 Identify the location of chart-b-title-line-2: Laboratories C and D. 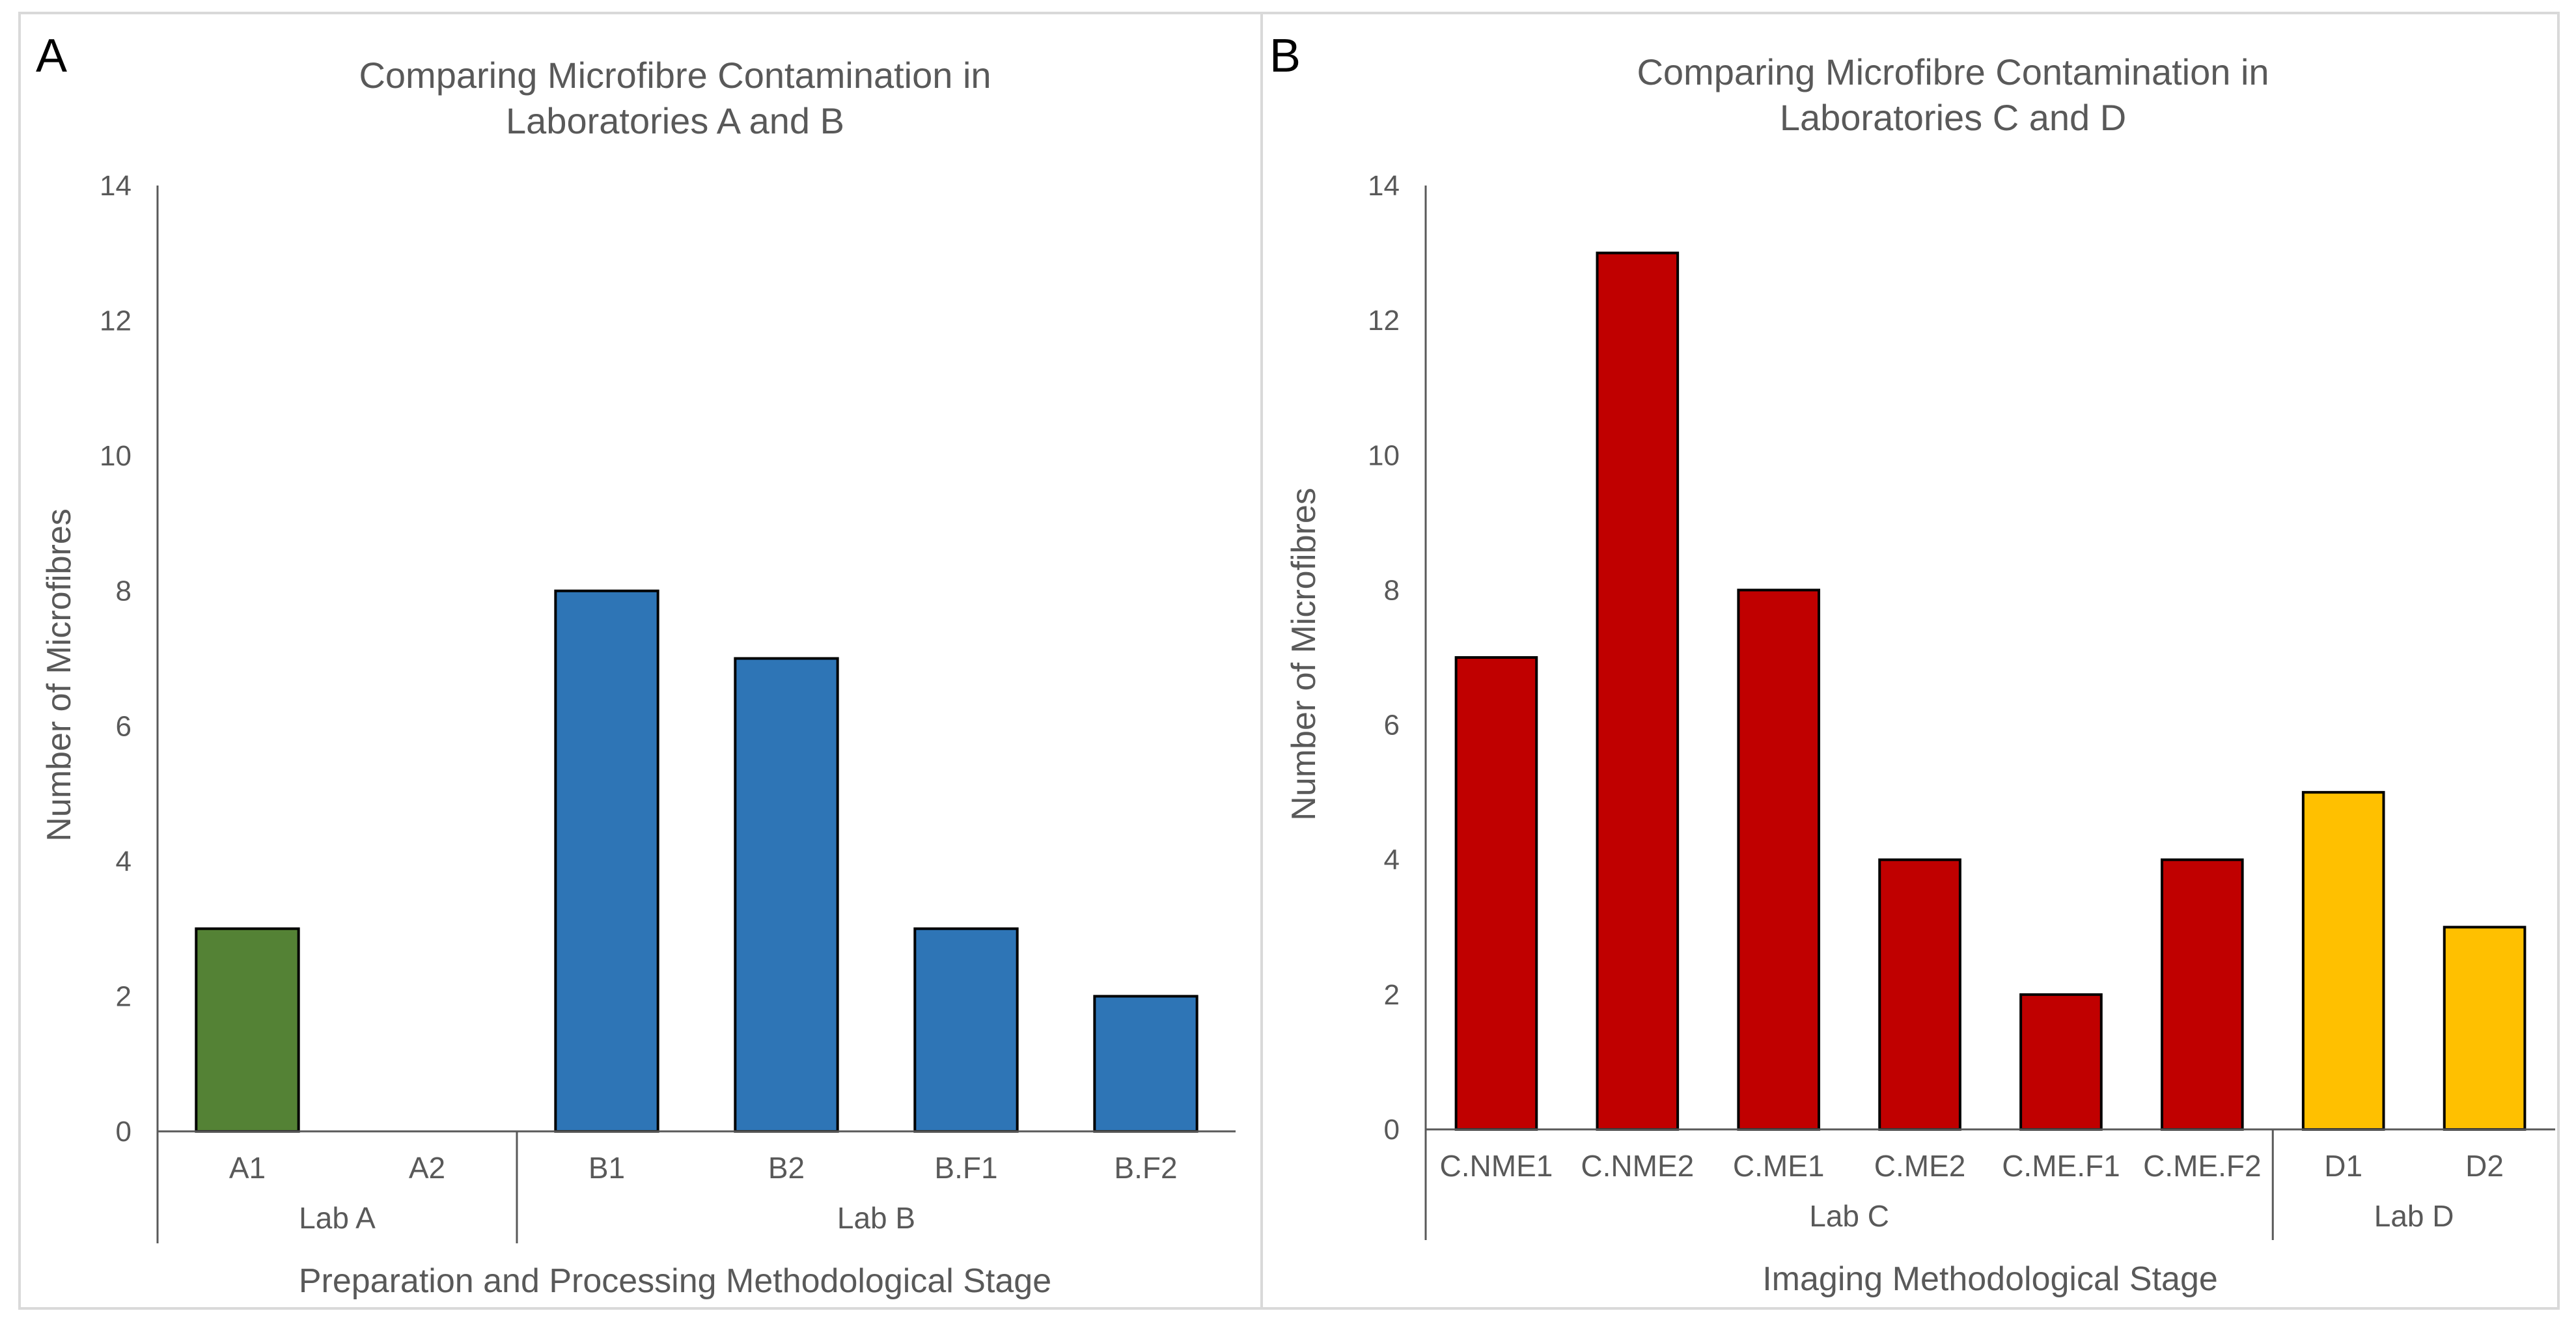
(1953, 117).